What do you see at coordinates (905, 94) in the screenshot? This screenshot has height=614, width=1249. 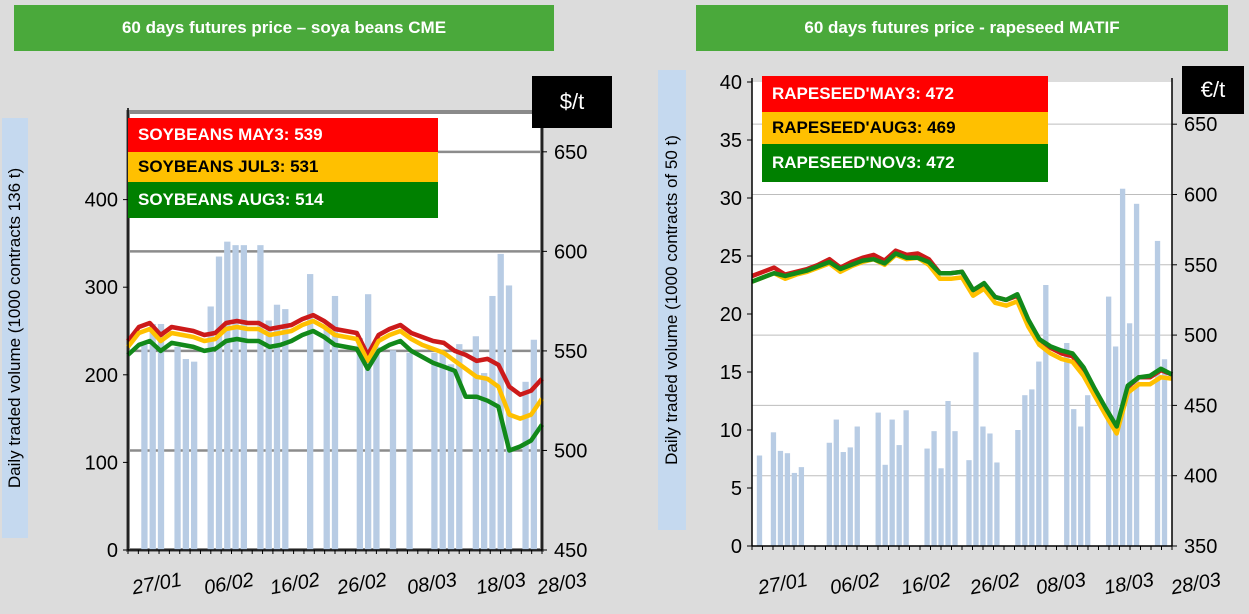 I see `legend-rape-may: RAPESEED'MAY3: 472` at bounding box center [905, 94].